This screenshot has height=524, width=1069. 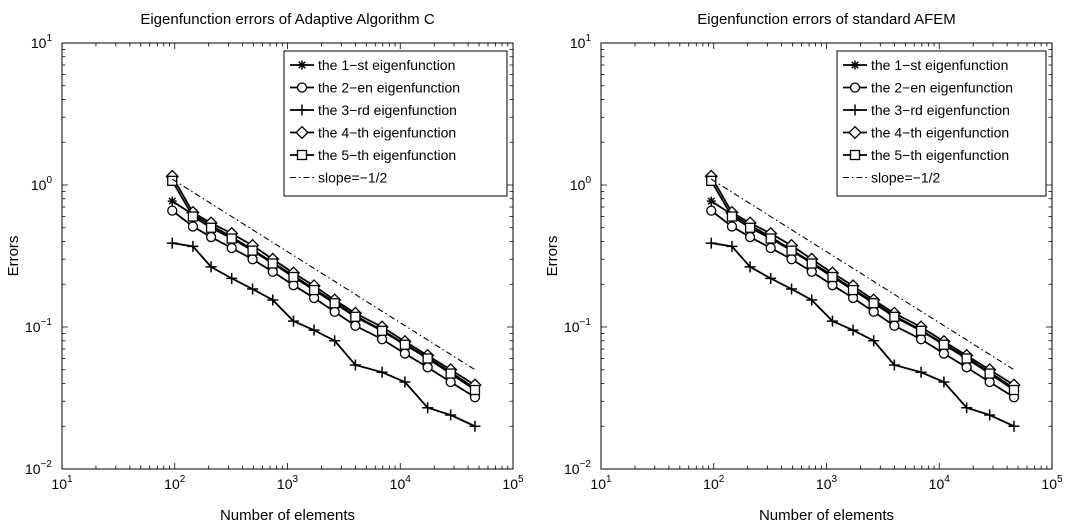 I want to click on x-tick-label-0: 10¹, so click(x=62, y=483).